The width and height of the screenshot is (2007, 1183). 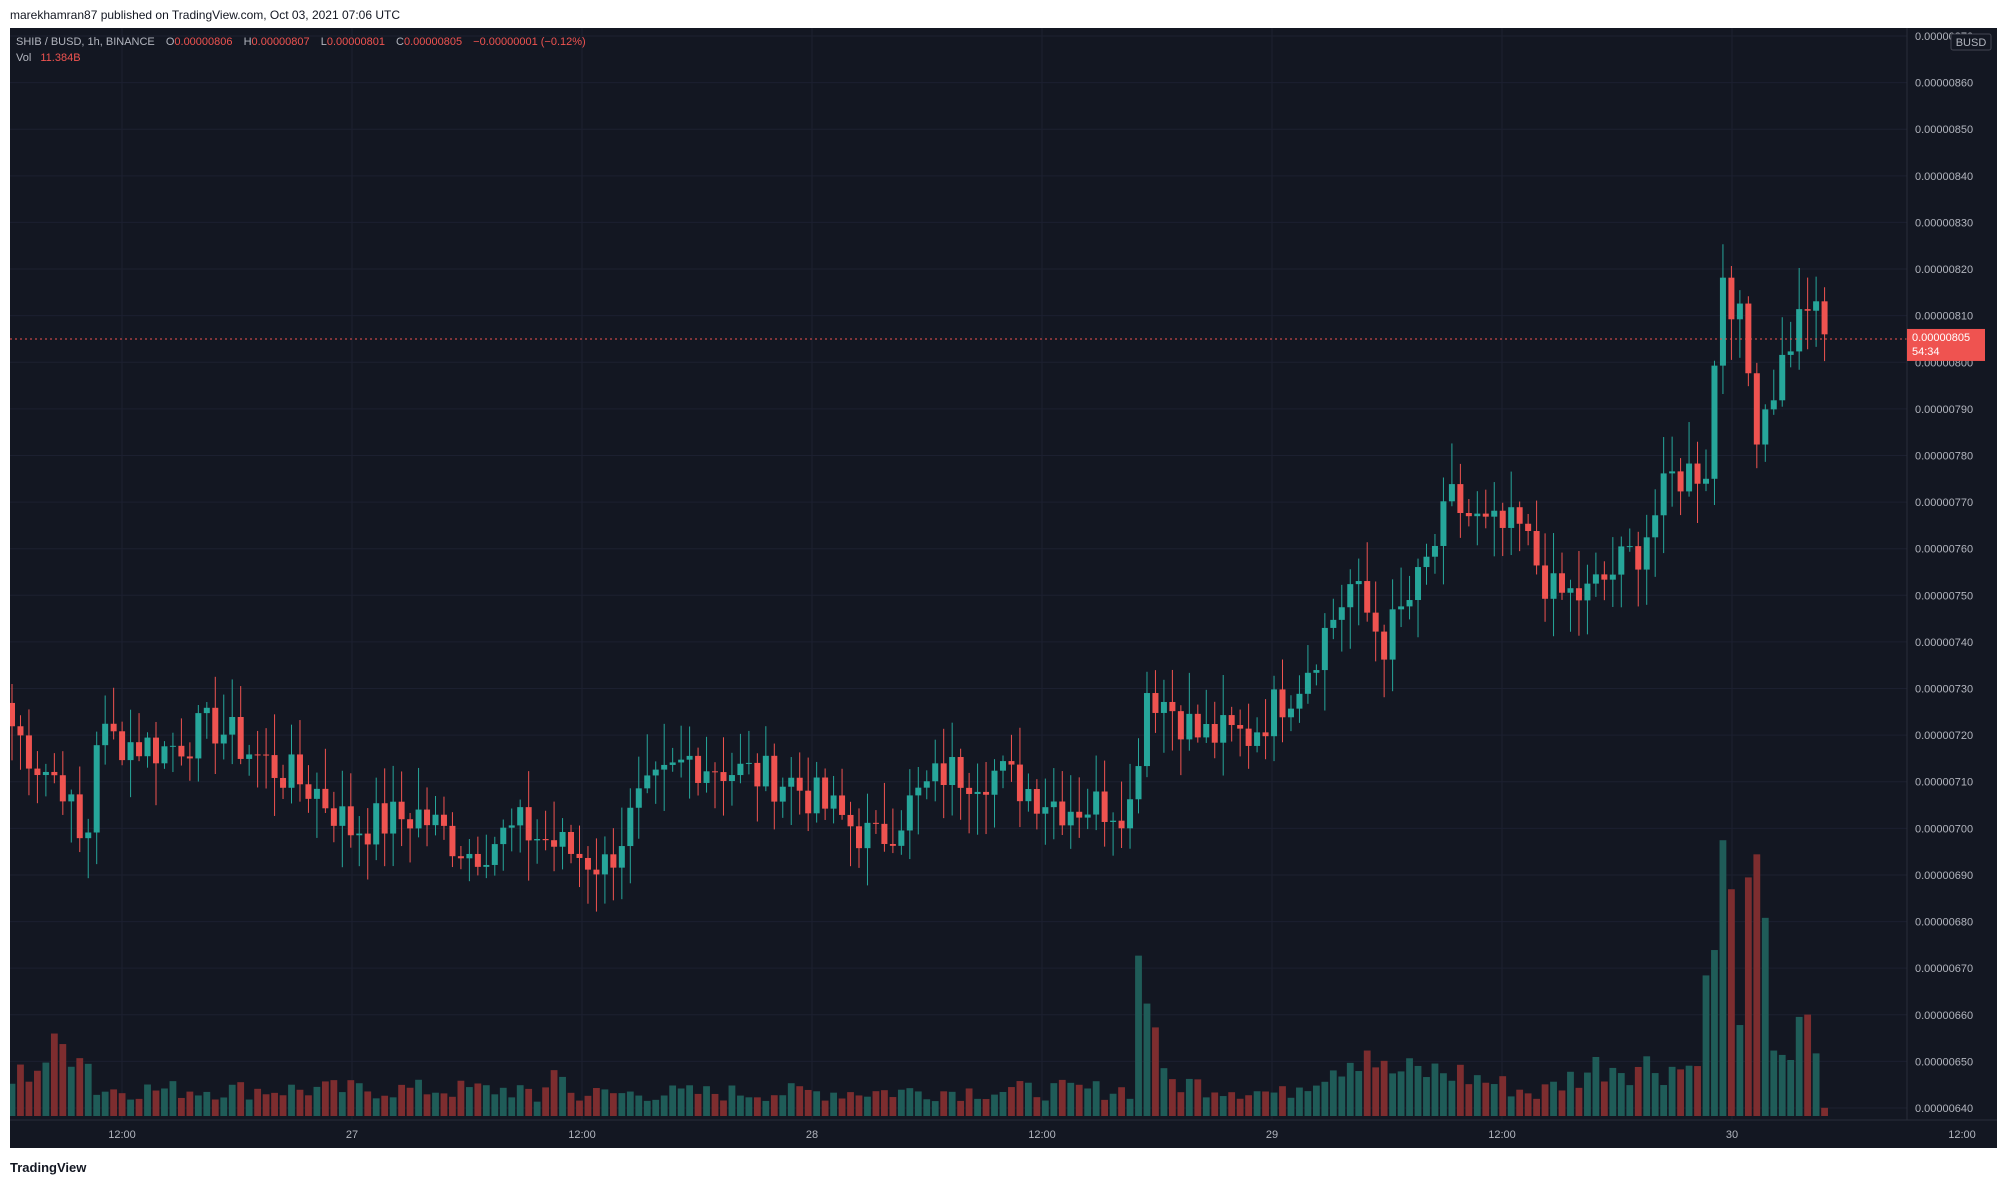 I want to click on time-axis, so click(x=1003, y=1134).